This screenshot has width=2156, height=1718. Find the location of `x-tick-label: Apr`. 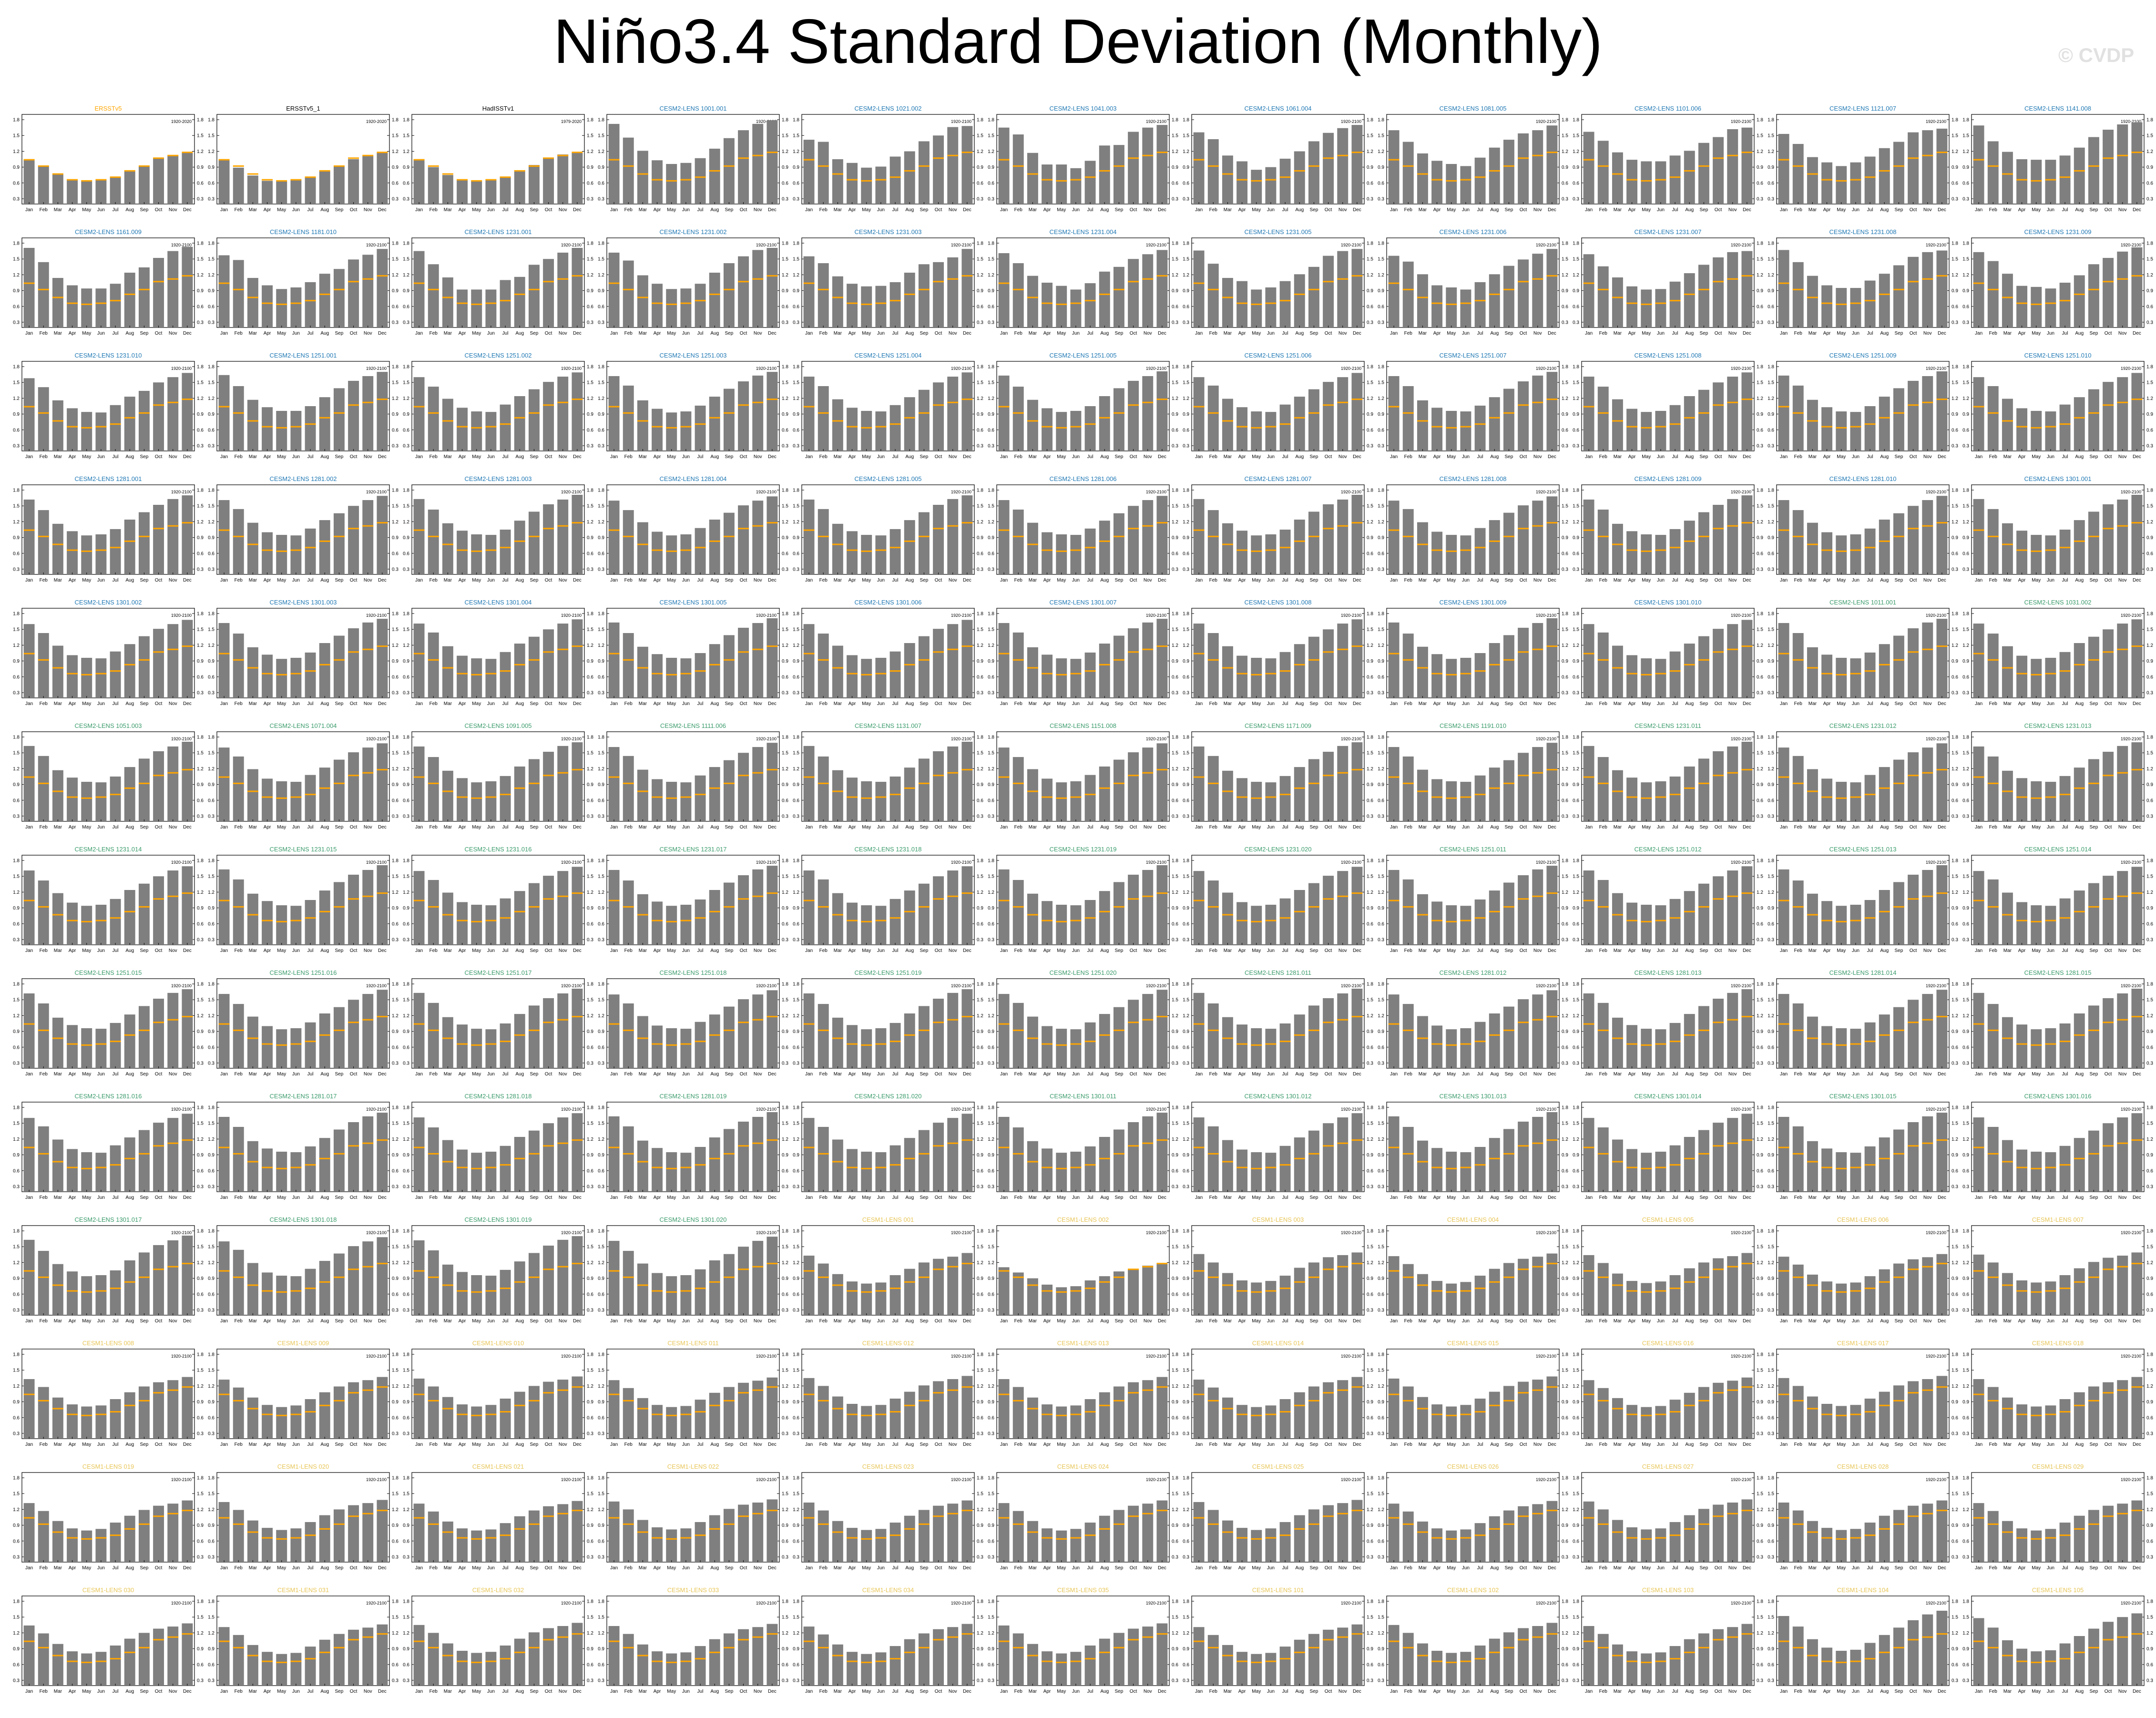

x-tick-label: Apr is located at coordinates (852, 827).